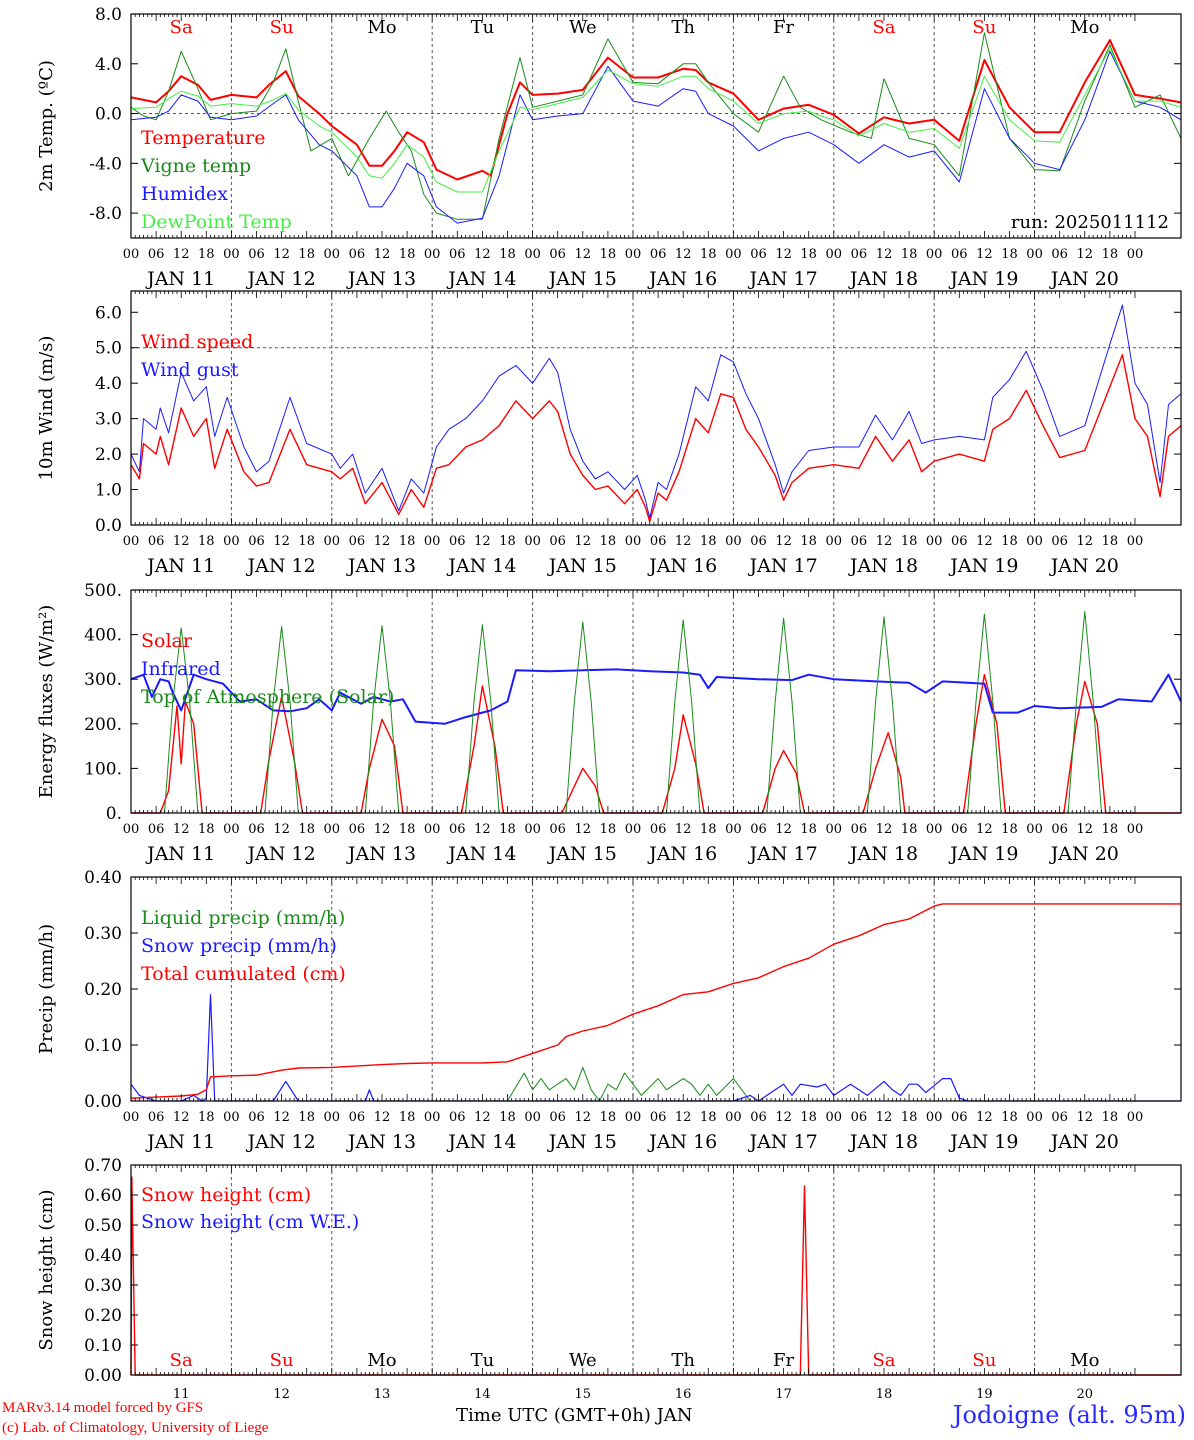 This screenshot has height=1440, width=1194. I want to click on footer-model-credit: MARv3.14 model forced by GFS, so click(103, 1408).